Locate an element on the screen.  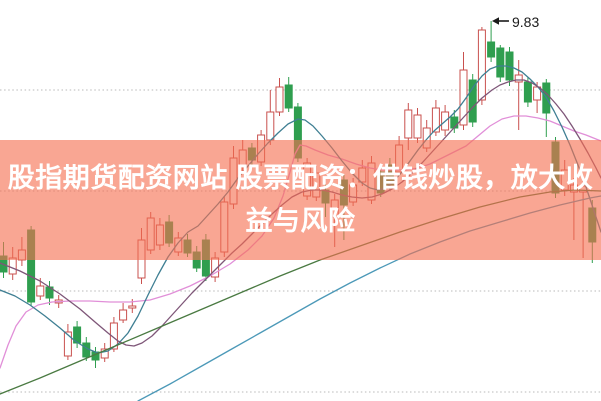
high-price-label: 9.83 is located at coordinates (525, 22).